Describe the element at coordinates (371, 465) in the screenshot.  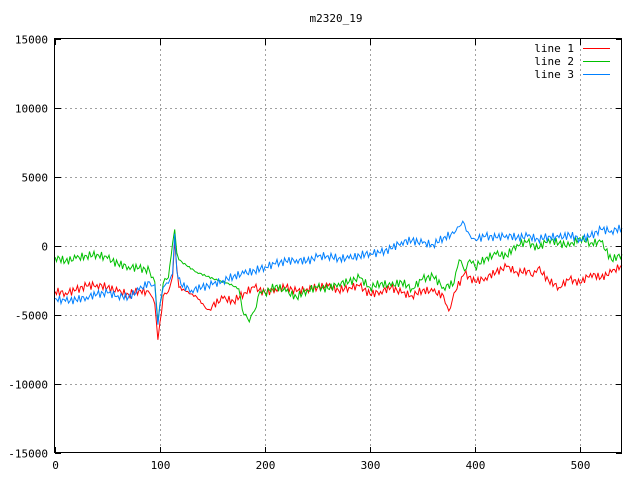
I see `x-tick-label: 300` at that location.